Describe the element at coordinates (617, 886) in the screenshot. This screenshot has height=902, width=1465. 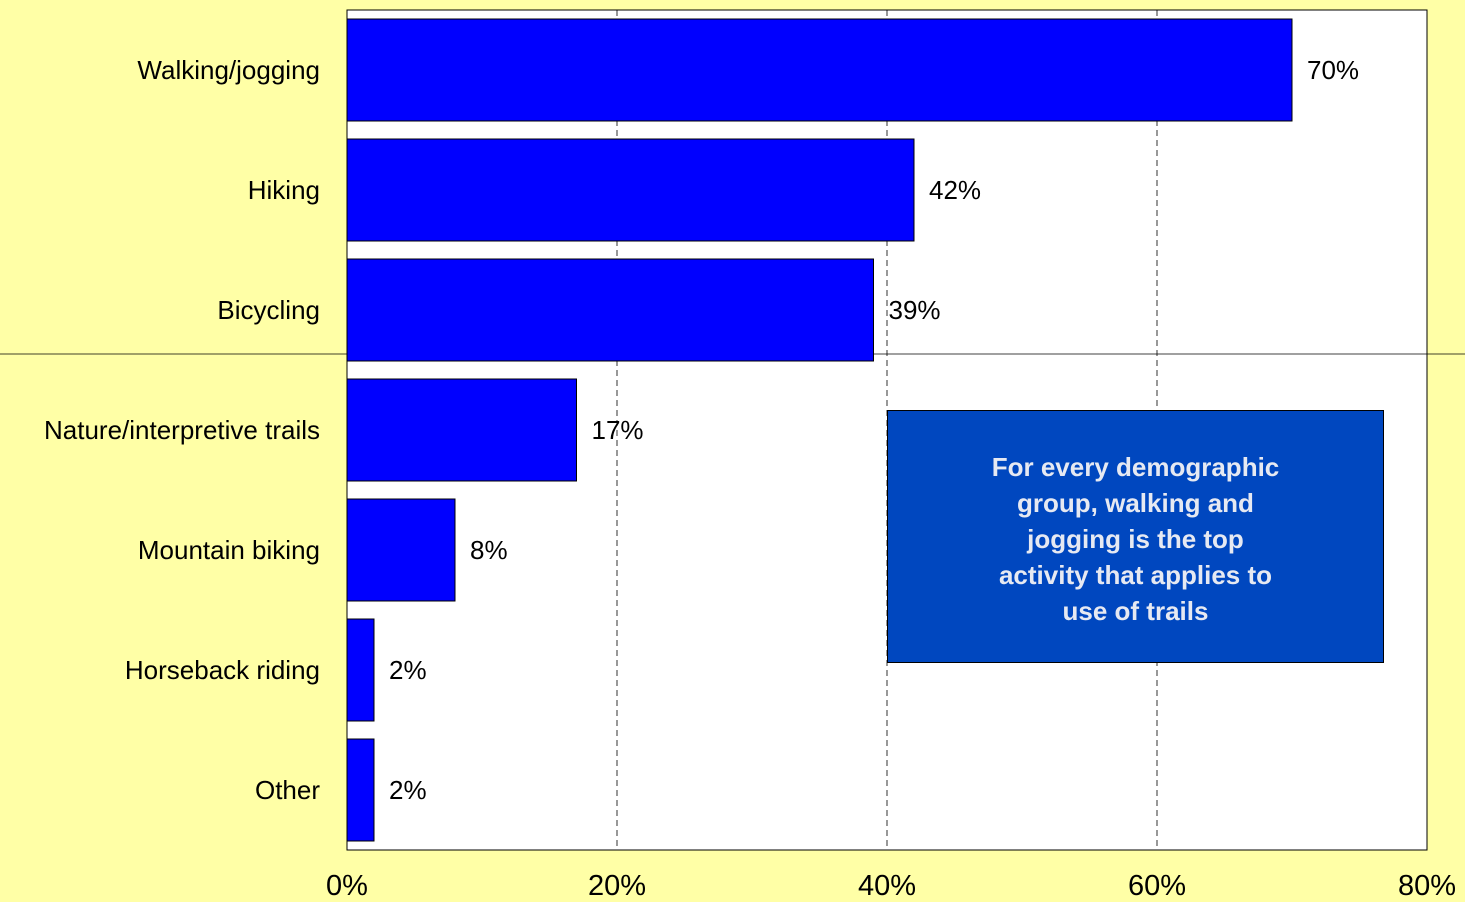
I see `x-tick-label: 20%` at that location.